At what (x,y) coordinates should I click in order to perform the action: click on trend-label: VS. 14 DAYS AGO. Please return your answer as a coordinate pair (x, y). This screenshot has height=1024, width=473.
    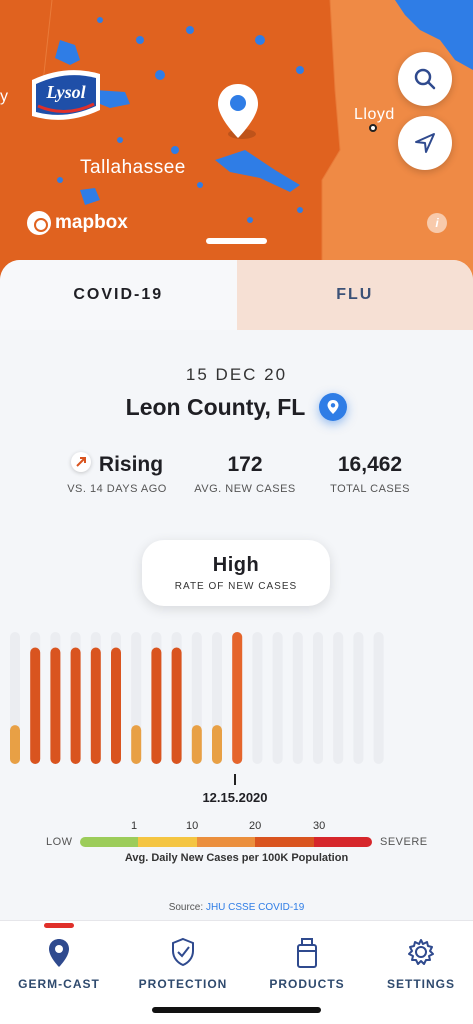
    Looking at the image, I should click on (117, 489).